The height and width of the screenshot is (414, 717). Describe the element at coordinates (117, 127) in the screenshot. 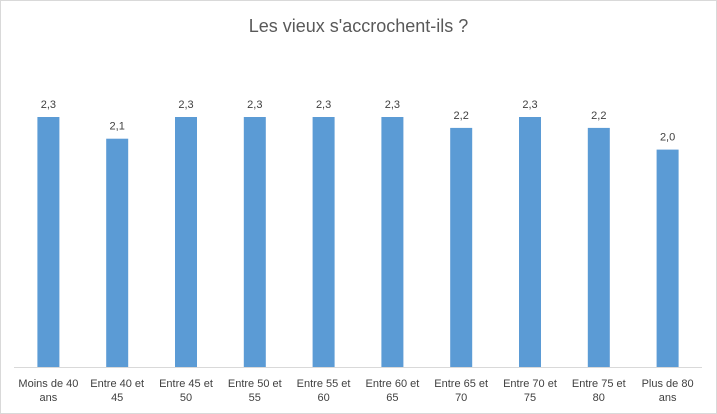

I see `value-label-1: 2,1` at that location.